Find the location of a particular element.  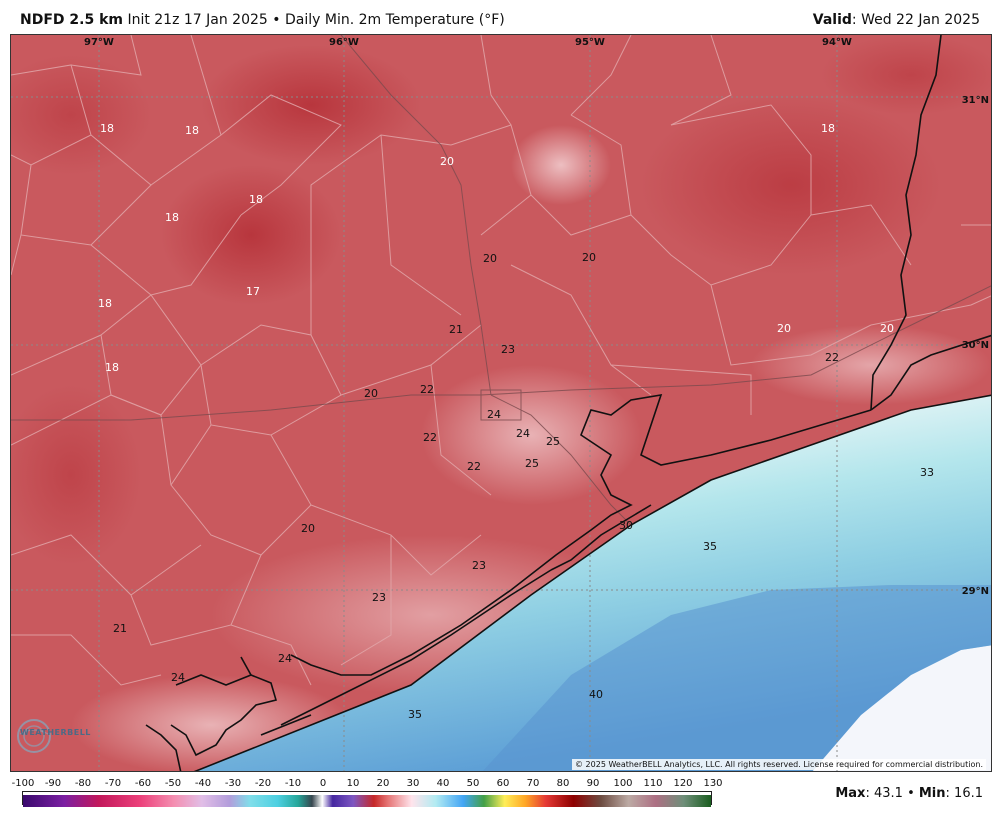

latitude-label: 29°N is located at coordinates (975, 591).